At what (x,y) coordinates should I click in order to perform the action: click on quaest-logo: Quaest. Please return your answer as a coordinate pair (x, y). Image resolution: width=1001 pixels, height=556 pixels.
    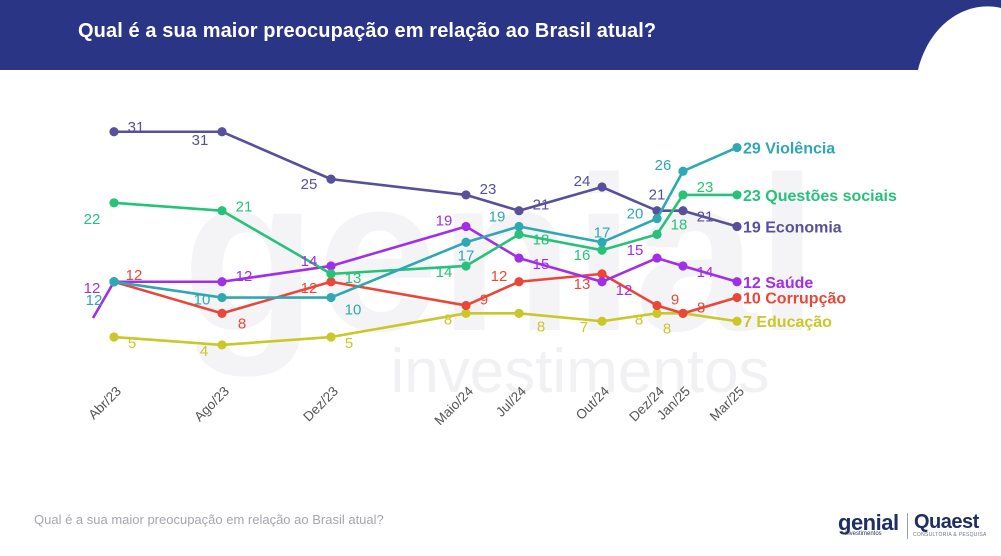
    Looking at the image, I should click on (946, 522).